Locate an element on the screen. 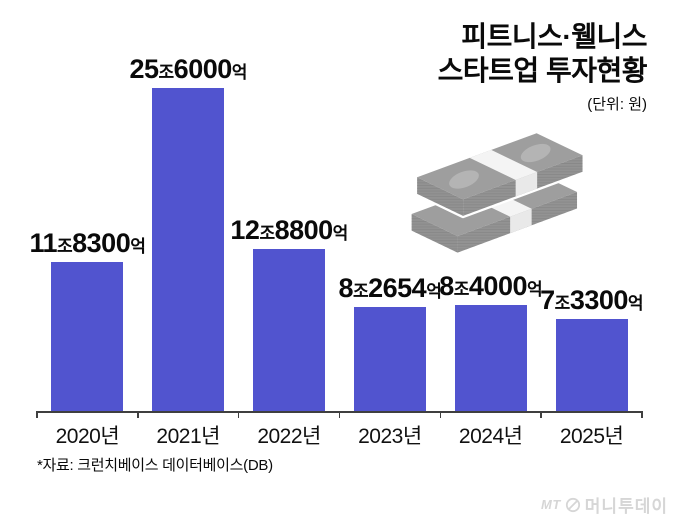 The height and width of the screenshot is (524, 680). bar-2025년 is located at coordinates (591, 364).